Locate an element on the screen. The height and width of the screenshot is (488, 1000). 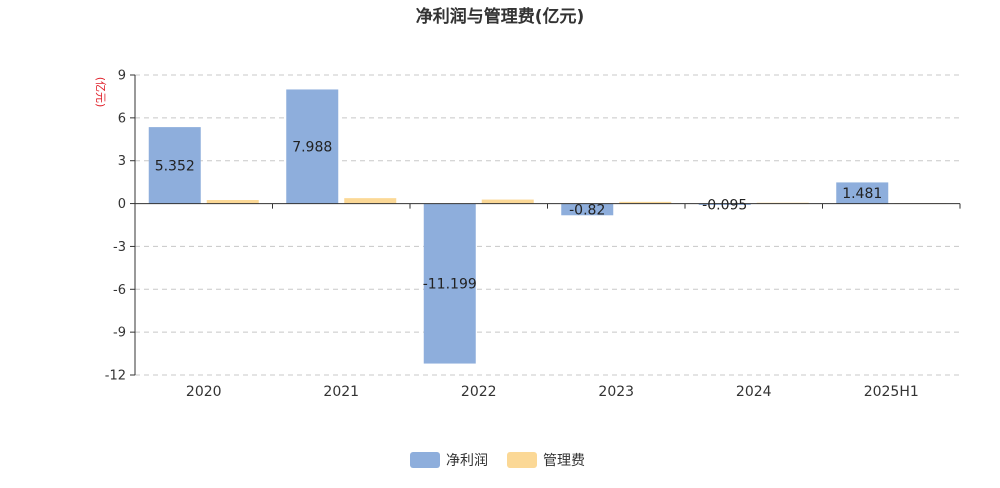
legend-item-0: 净利润 is located at coordinates (449, 460).